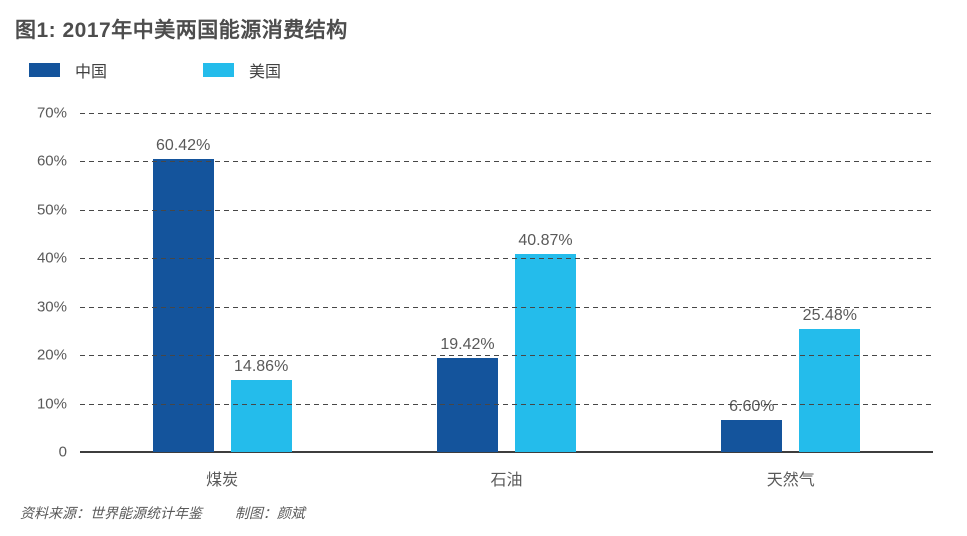 The height and width of the screenshot is (536, 967). What do you see at coordinates (829, 315) in the screenshot?
I see `value-label-usa-natural-gas: 25.48%` at bounding box center [829, 315].